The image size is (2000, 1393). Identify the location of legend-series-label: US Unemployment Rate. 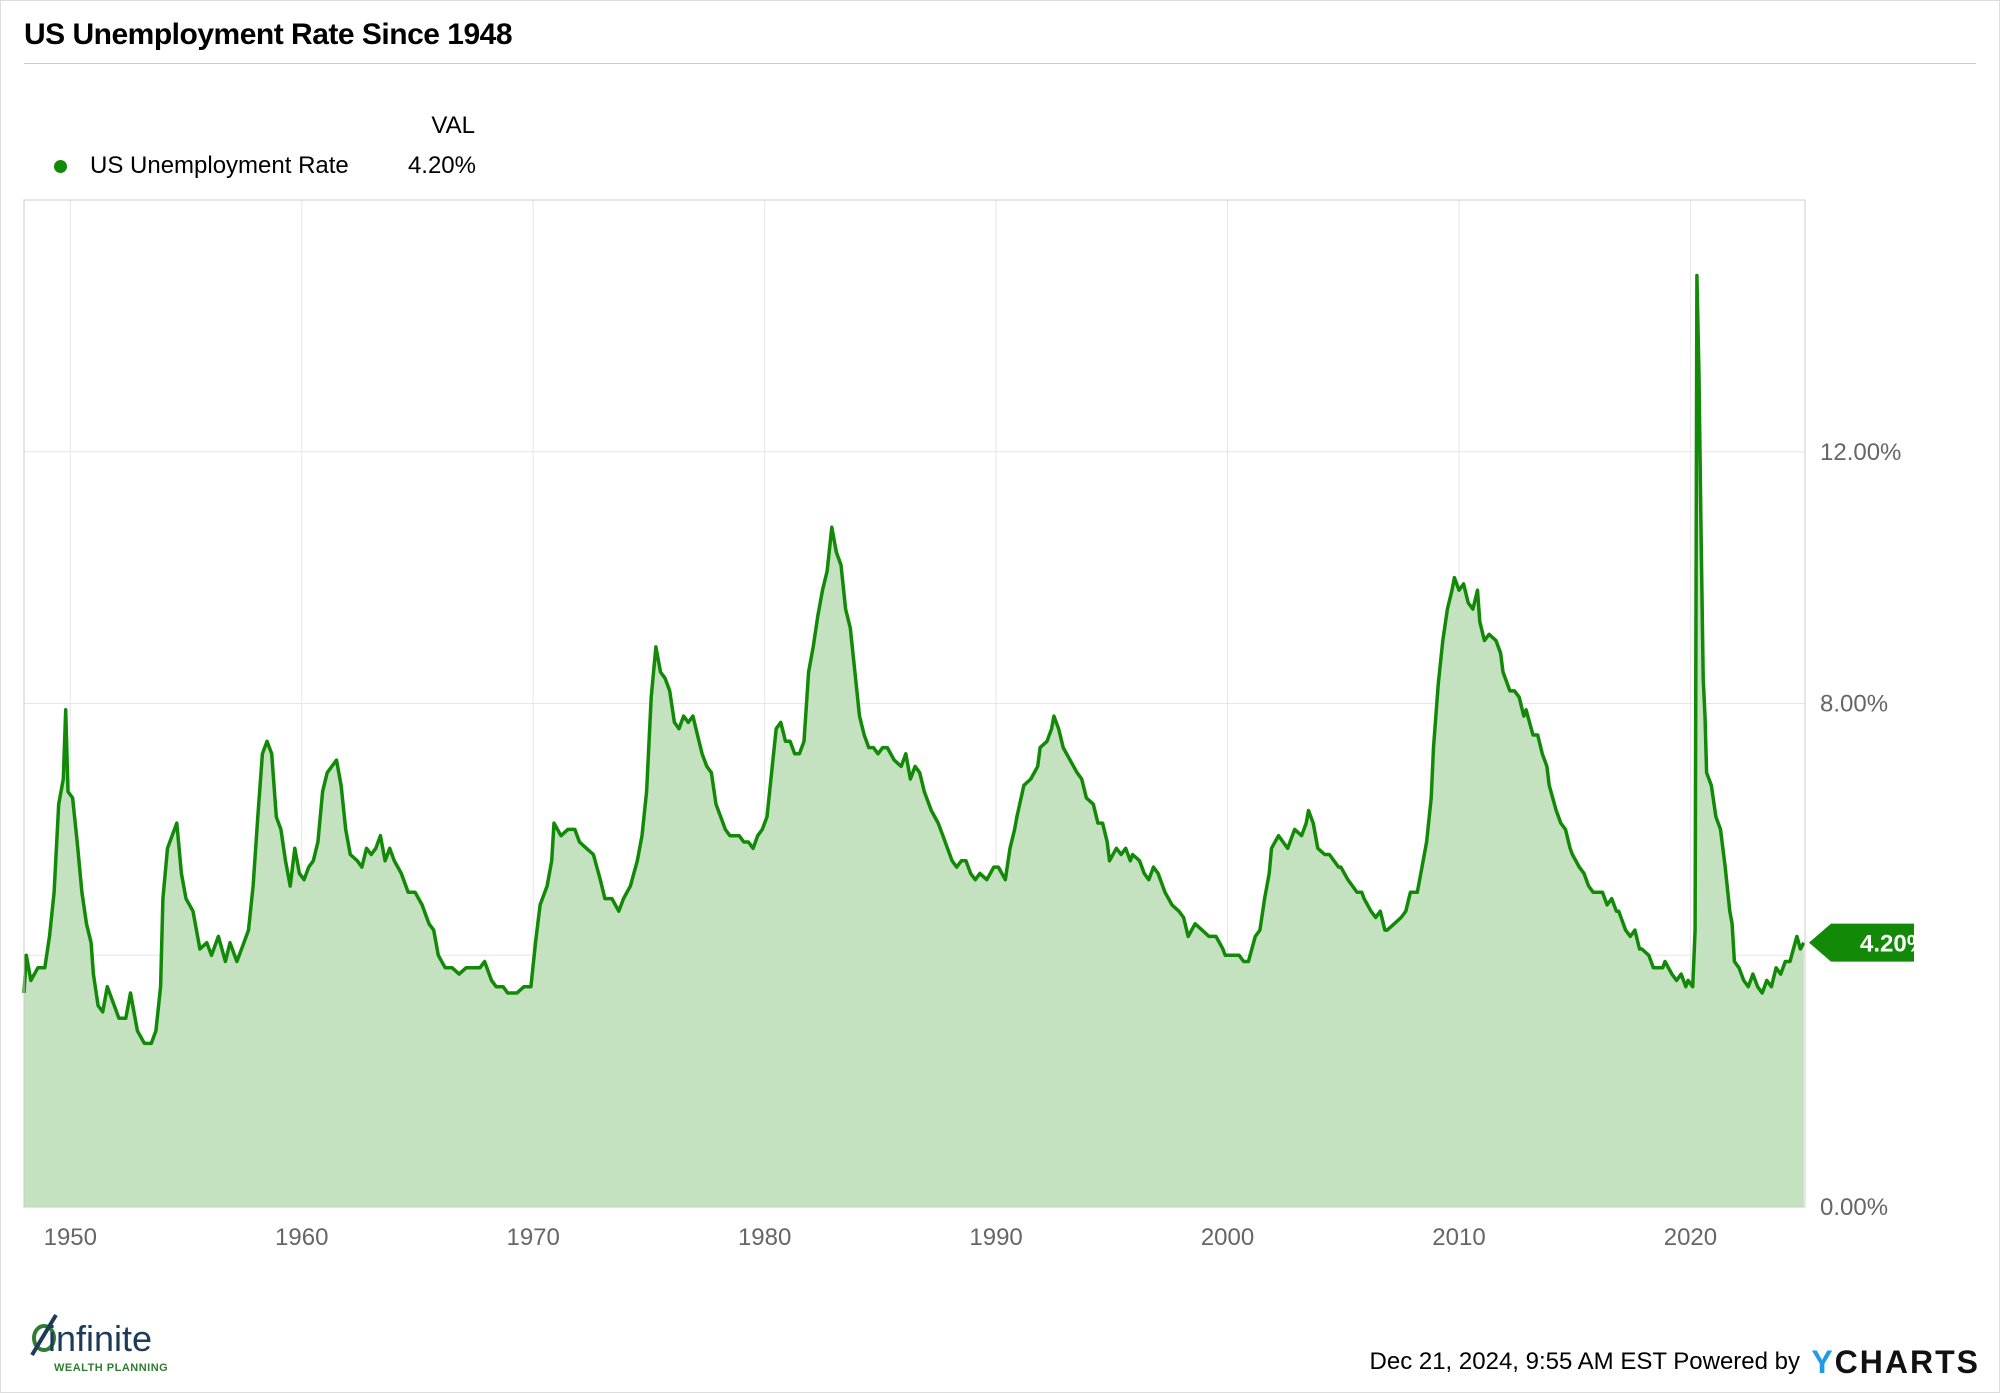
(219, 165).